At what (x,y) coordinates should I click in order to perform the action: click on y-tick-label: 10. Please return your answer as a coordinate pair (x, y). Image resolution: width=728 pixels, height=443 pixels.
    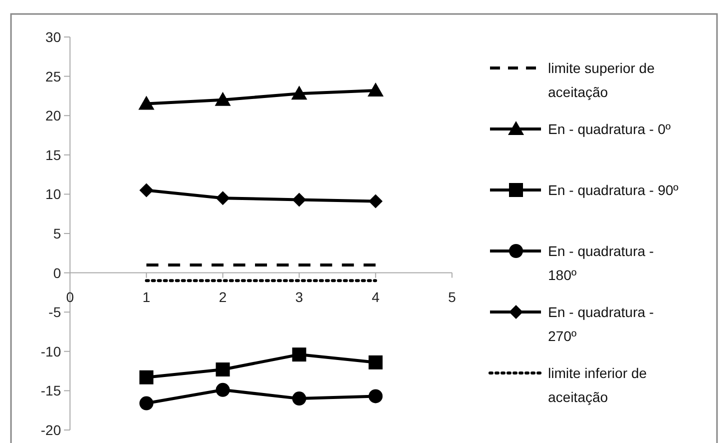
    Looking at the image, I should click on (53, 194).